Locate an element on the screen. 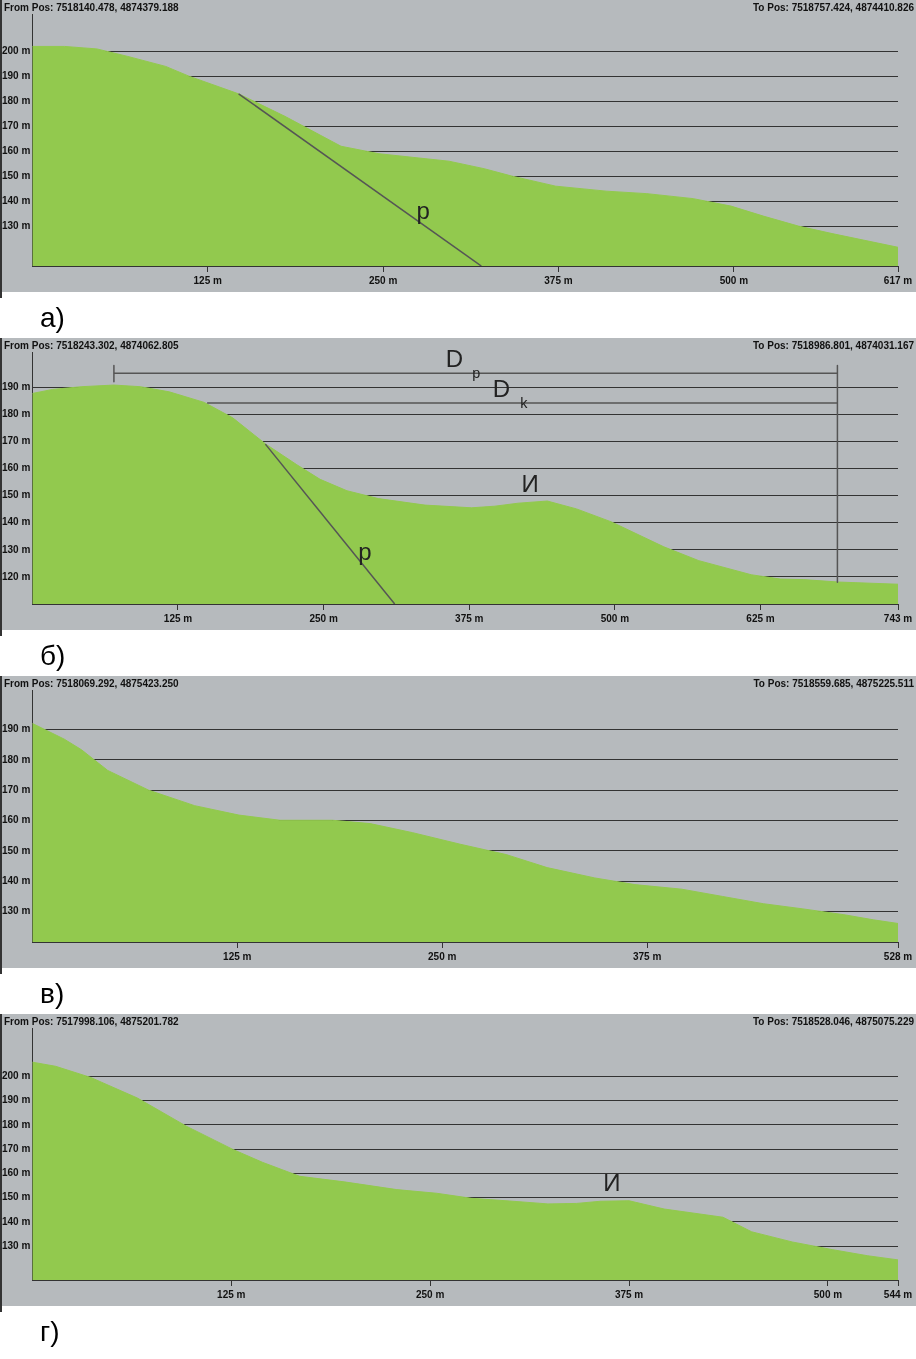 The image size is (916, 1359). text: б) is located at coordinates (53, 656).